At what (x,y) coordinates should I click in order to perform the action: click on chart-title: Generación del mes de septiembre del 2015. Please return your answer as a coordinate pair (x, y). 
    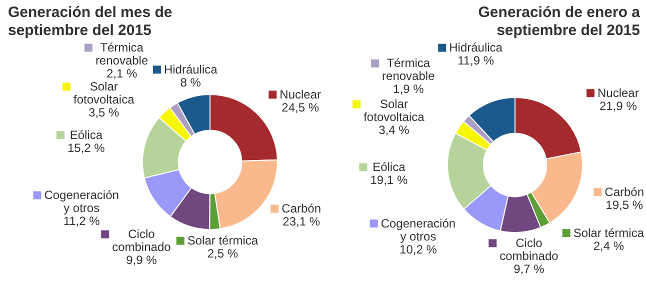
    Looking at the image, I should click on (91, 22).